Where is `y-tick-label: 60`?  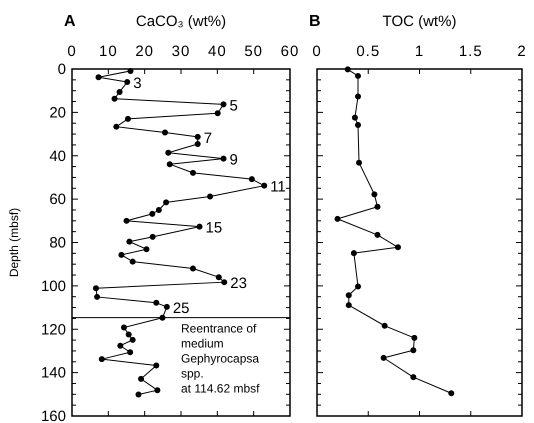
y-tick-label: 60 is located at coordinates (57, 199).